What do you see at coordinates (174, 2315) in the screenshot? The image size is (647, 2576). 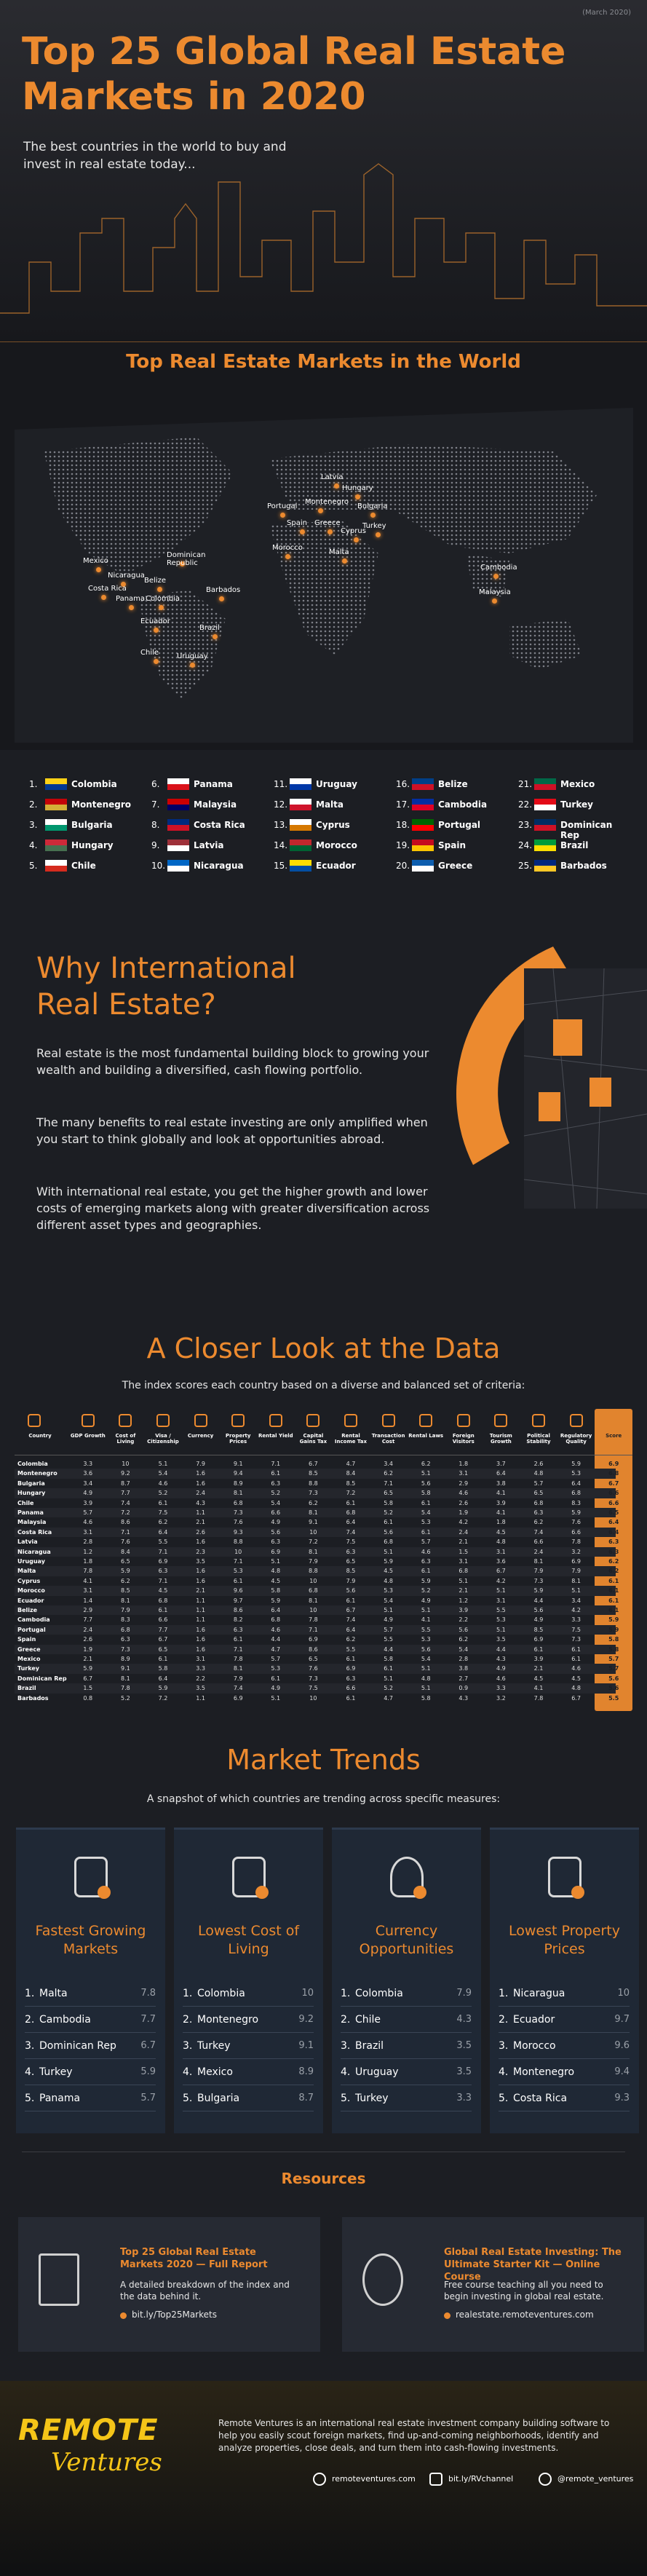 I see `resource-link: bit.ly/Top25Markets` at bounding box center [174, 2315].